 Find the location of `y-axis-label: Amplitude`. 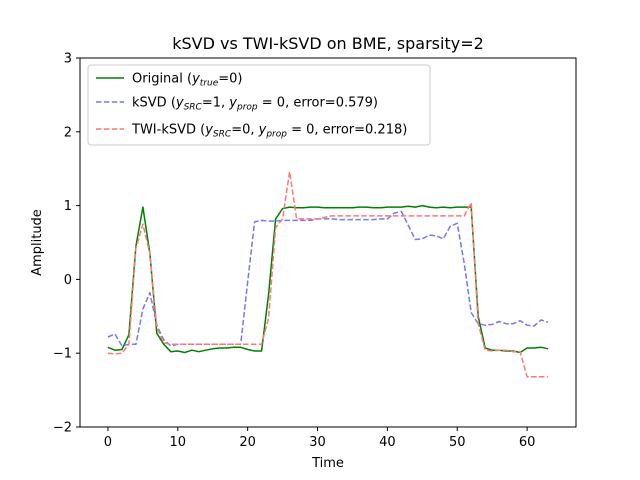

y-axis-label: Amplitude is located at coordinates (37, 242).